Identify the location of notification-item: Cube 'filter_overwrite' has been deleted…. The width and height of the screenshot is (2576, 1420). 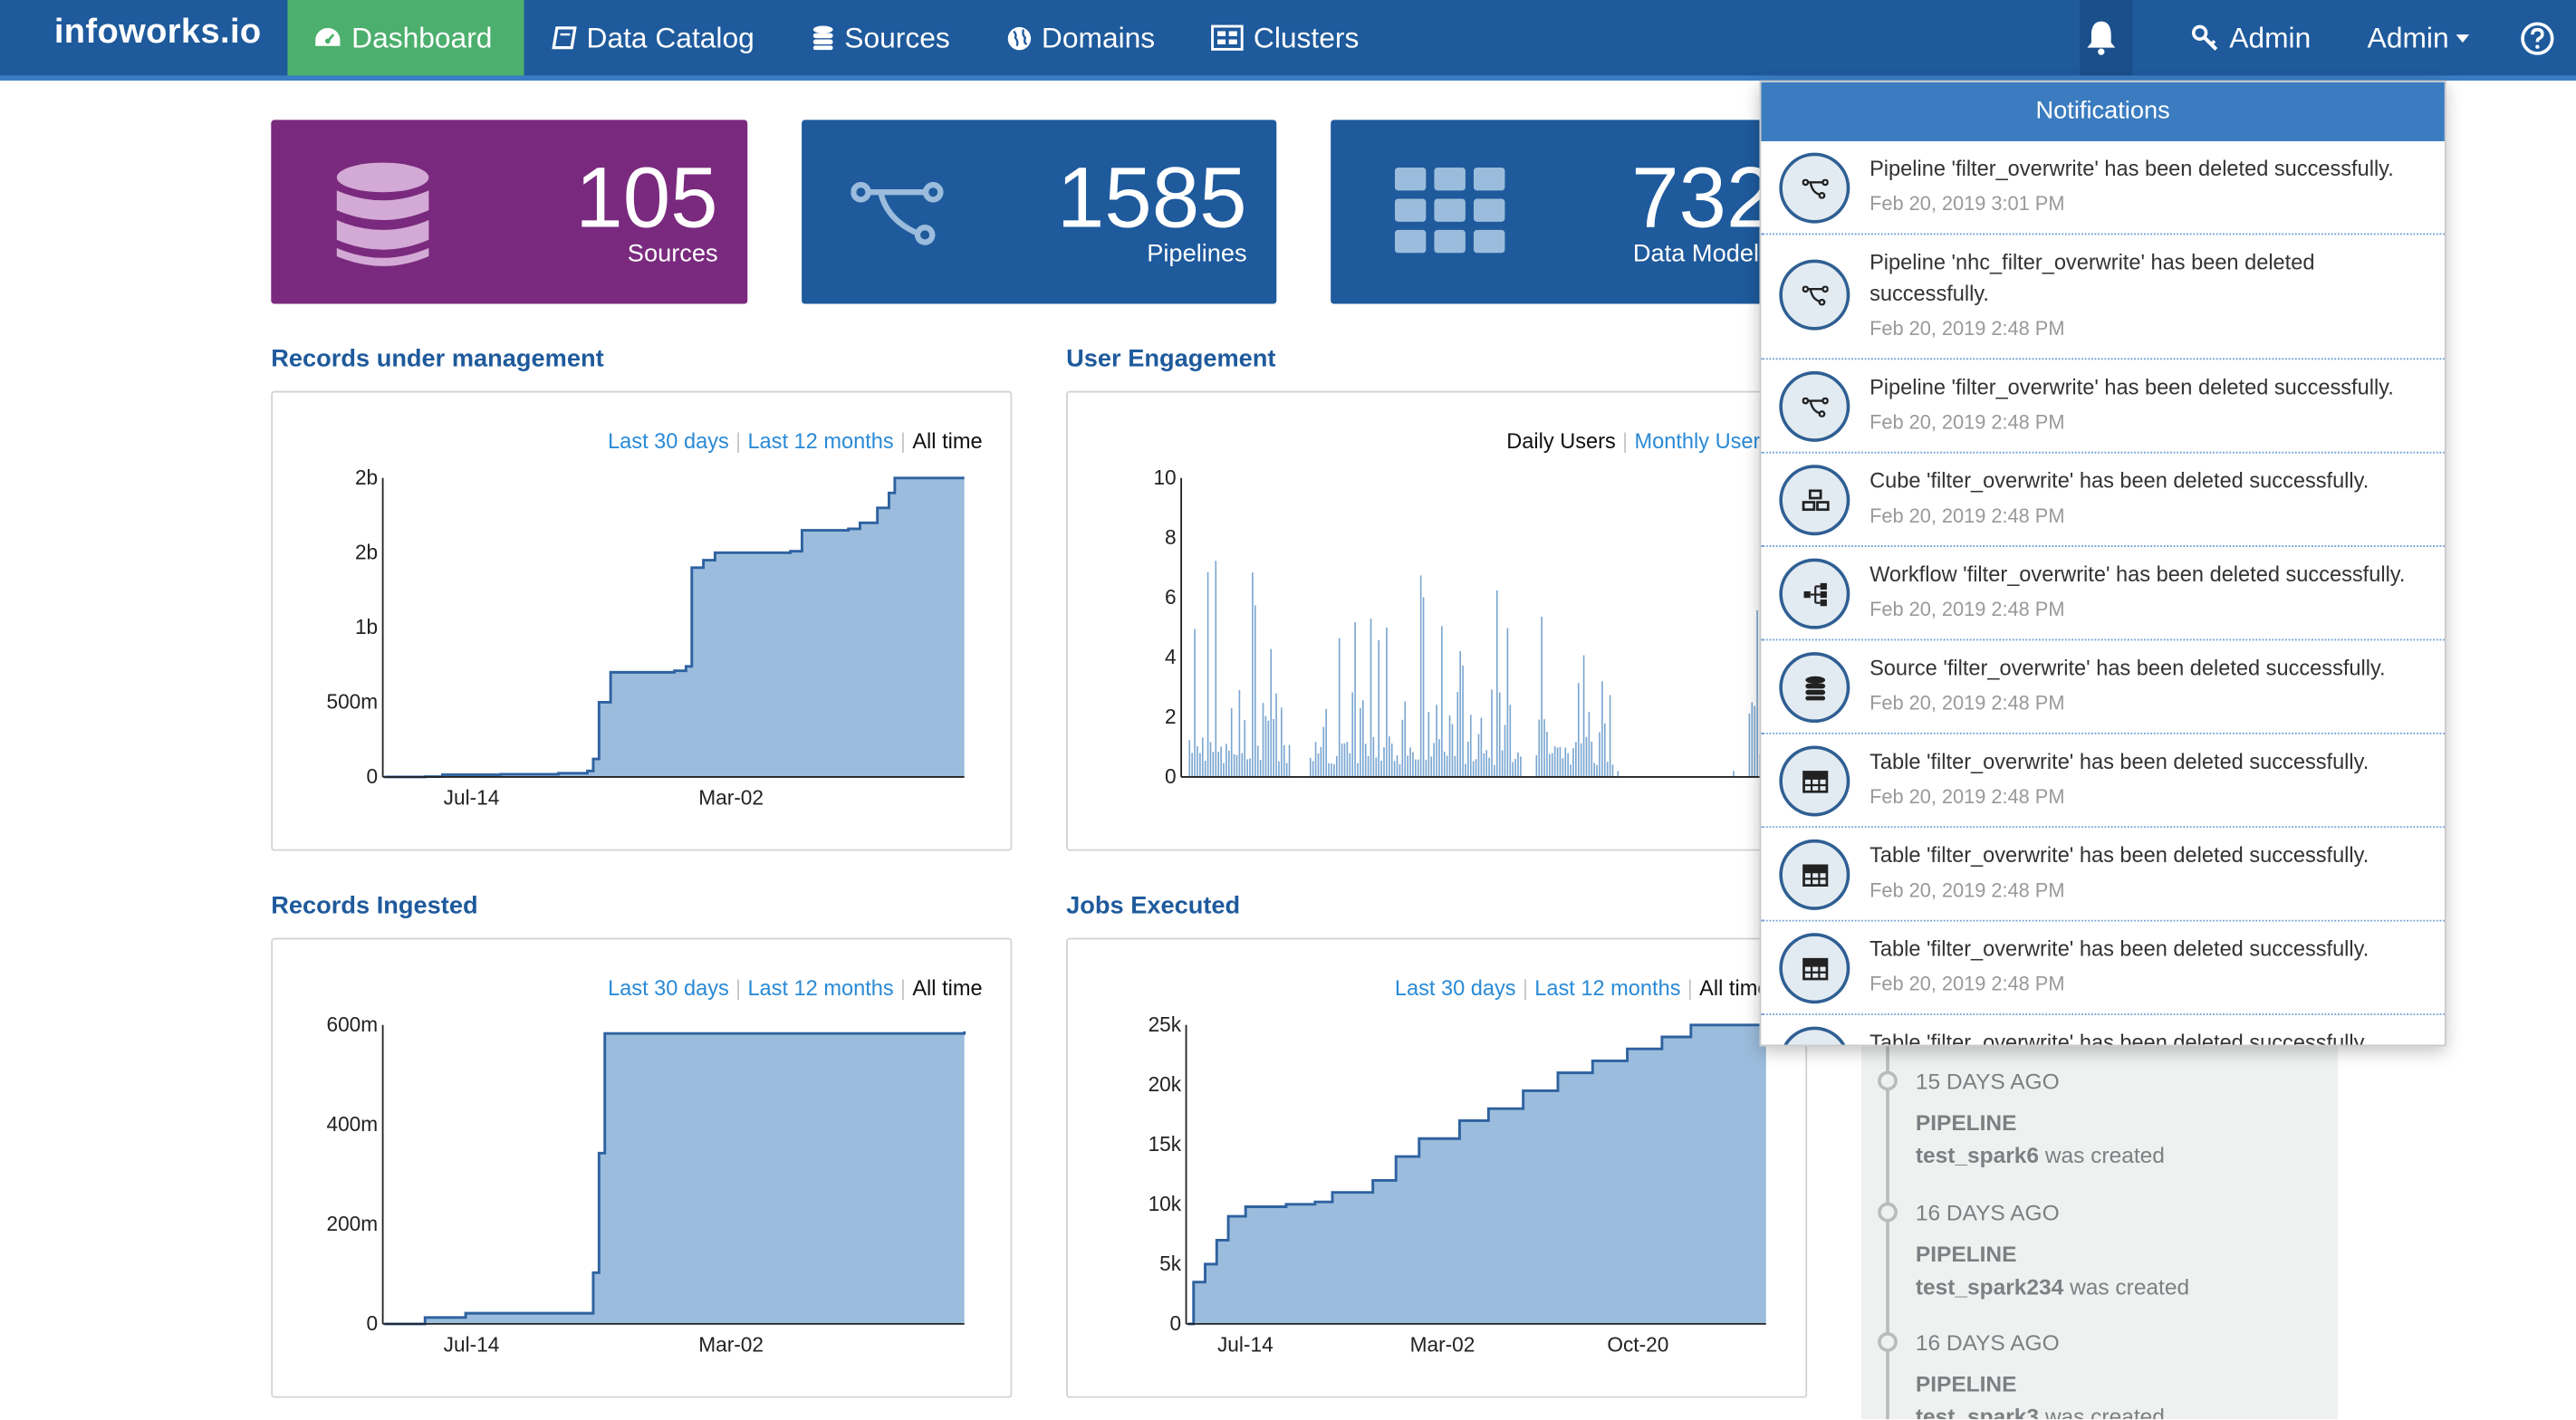
(2103, 501).